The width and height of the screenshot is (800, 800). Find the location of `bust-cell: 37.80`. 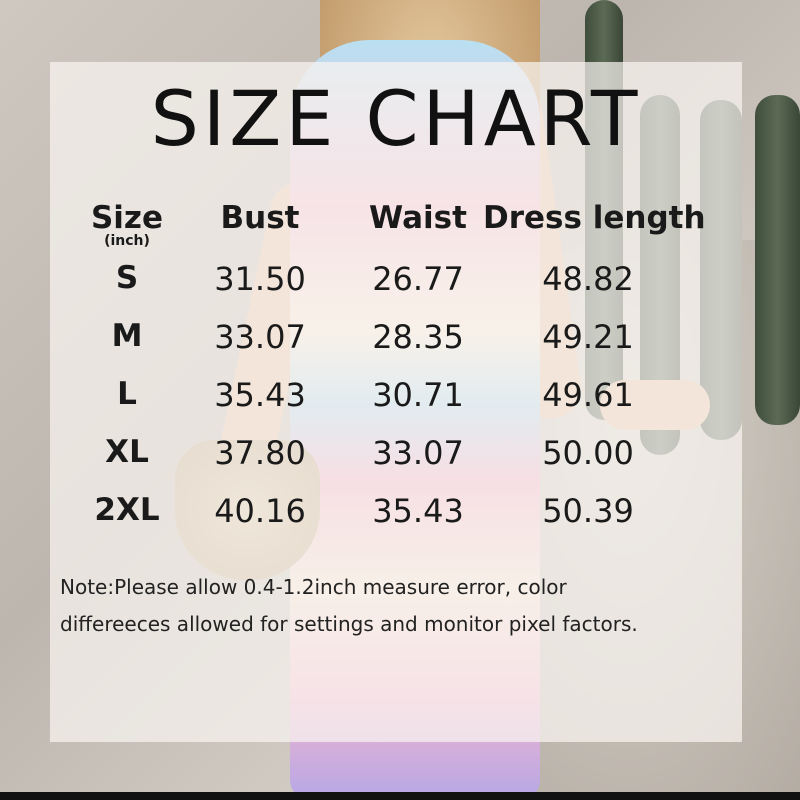

bust-cell: 37.80 is located at coordinates (260, 453).